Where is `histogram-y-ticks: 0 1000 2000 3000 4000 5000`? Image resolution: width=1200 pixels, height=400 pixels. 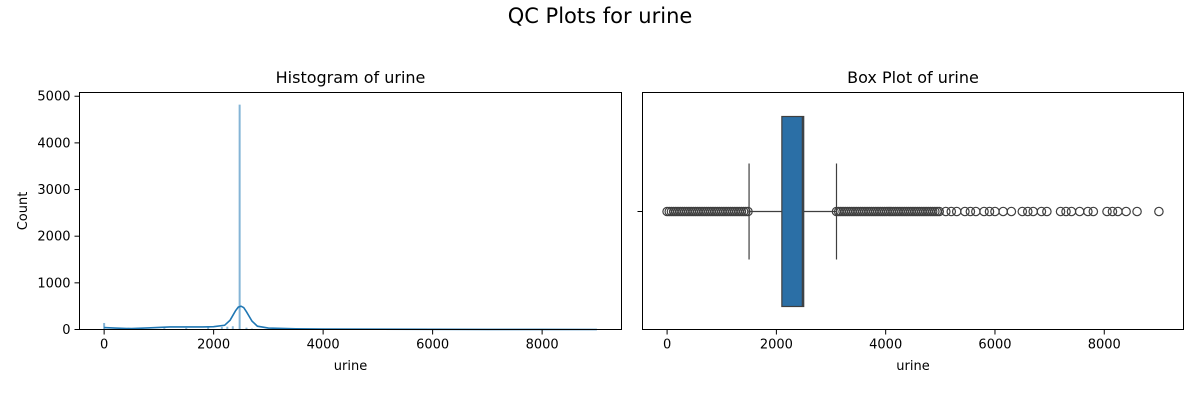 histogram-y-ticks: 0 1000 2000 3000 4000 5000 is located at coordinates (58, 214).